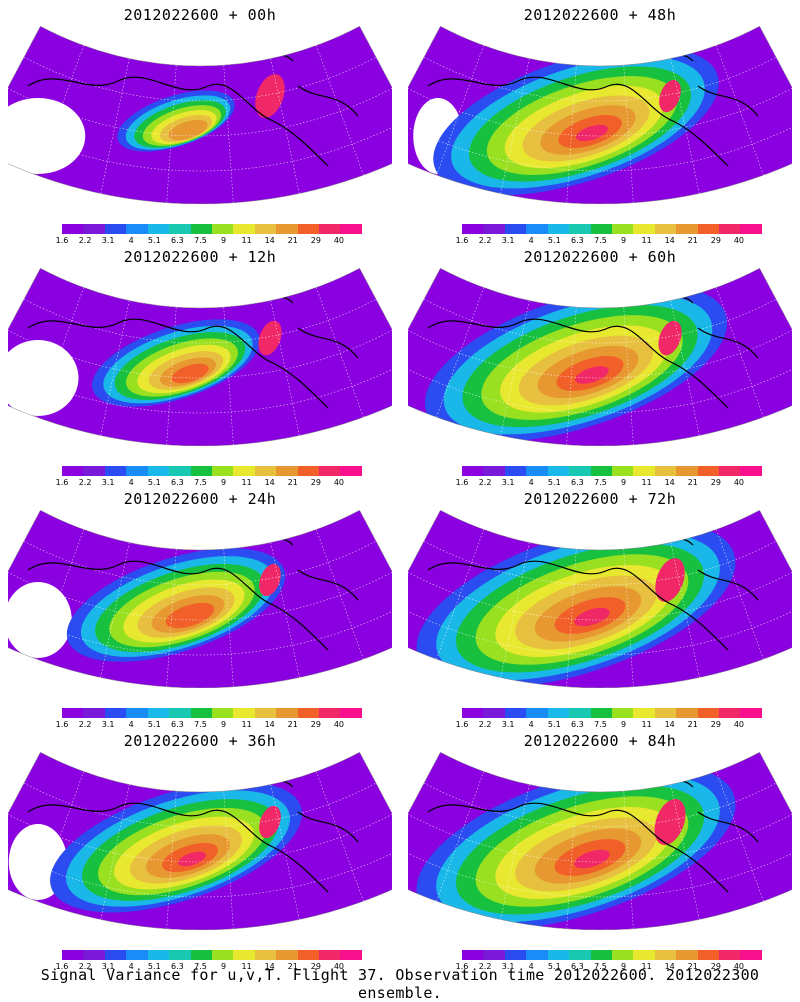 The height and width of the screenshot is (1002, 800). Describe the element at coordinates (600, 257) in the screenshot. I see `panel-title: 2012022600 + 60h` at that location.